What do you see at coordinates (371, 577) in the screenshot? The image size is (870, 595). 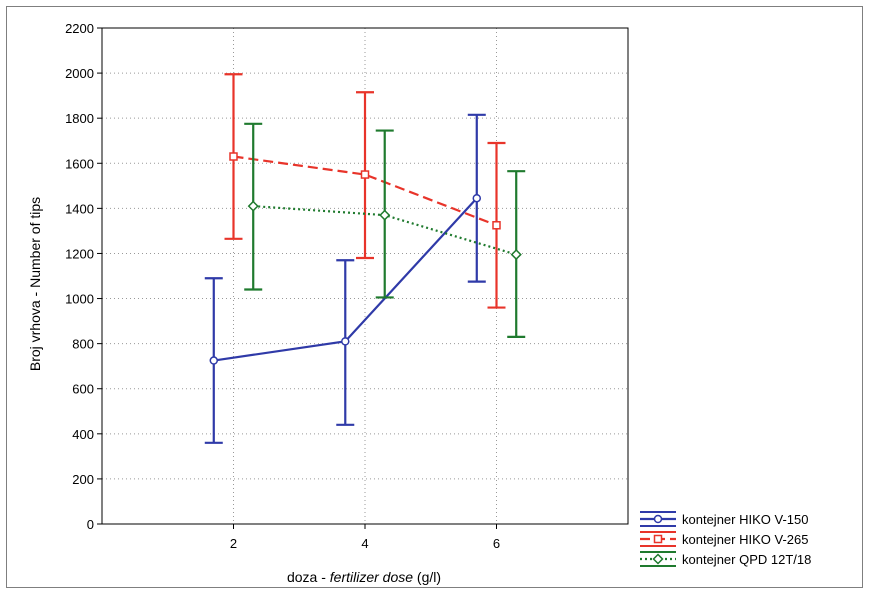 I see `x-axis-label-italic: fertilizer dose` at bounding box center [371, 577].